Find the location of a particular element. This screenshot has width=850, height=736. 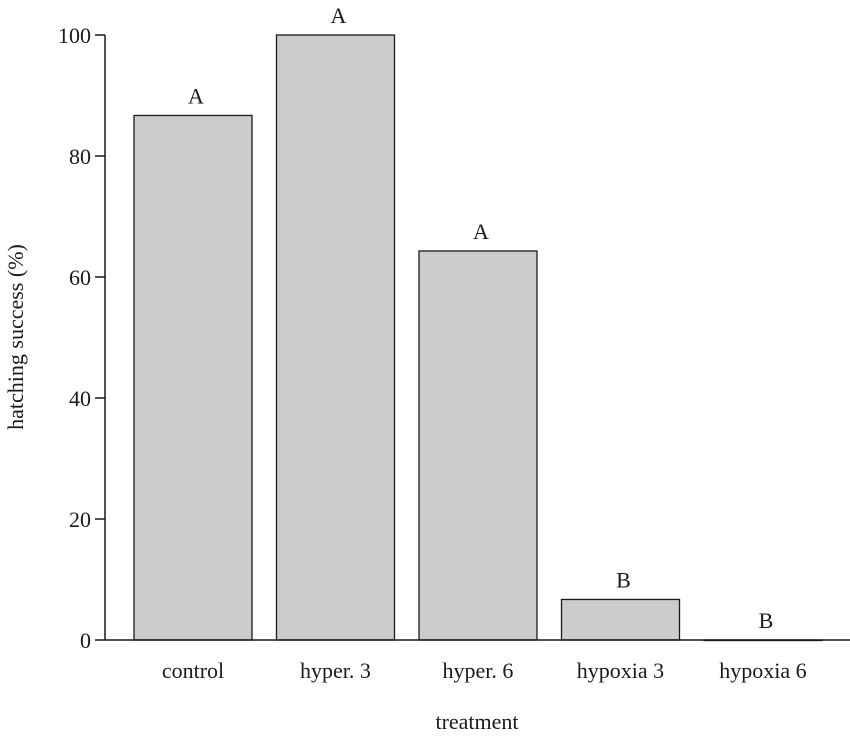

y-tick-label: 80 is located at coordinates (80, 156).